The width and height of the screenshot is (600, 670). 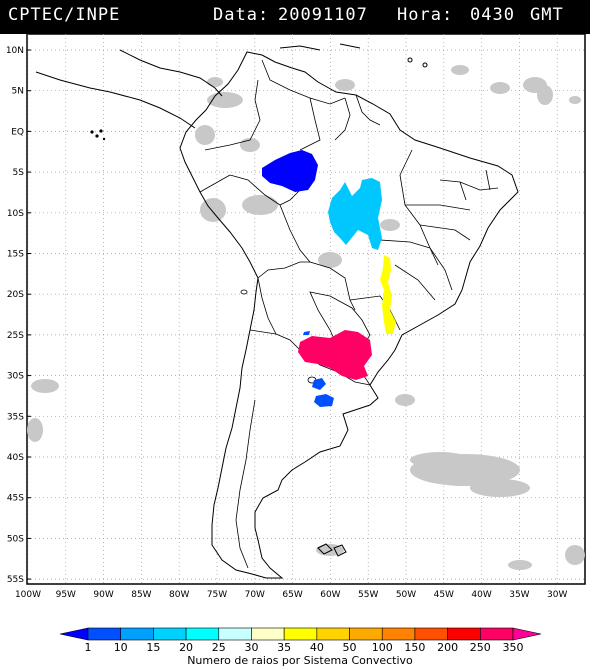 What do you see at coordinates (28, 595) in the screenshot?
I see `lon-label-100w: 100W` at bounding box center [28, 595].